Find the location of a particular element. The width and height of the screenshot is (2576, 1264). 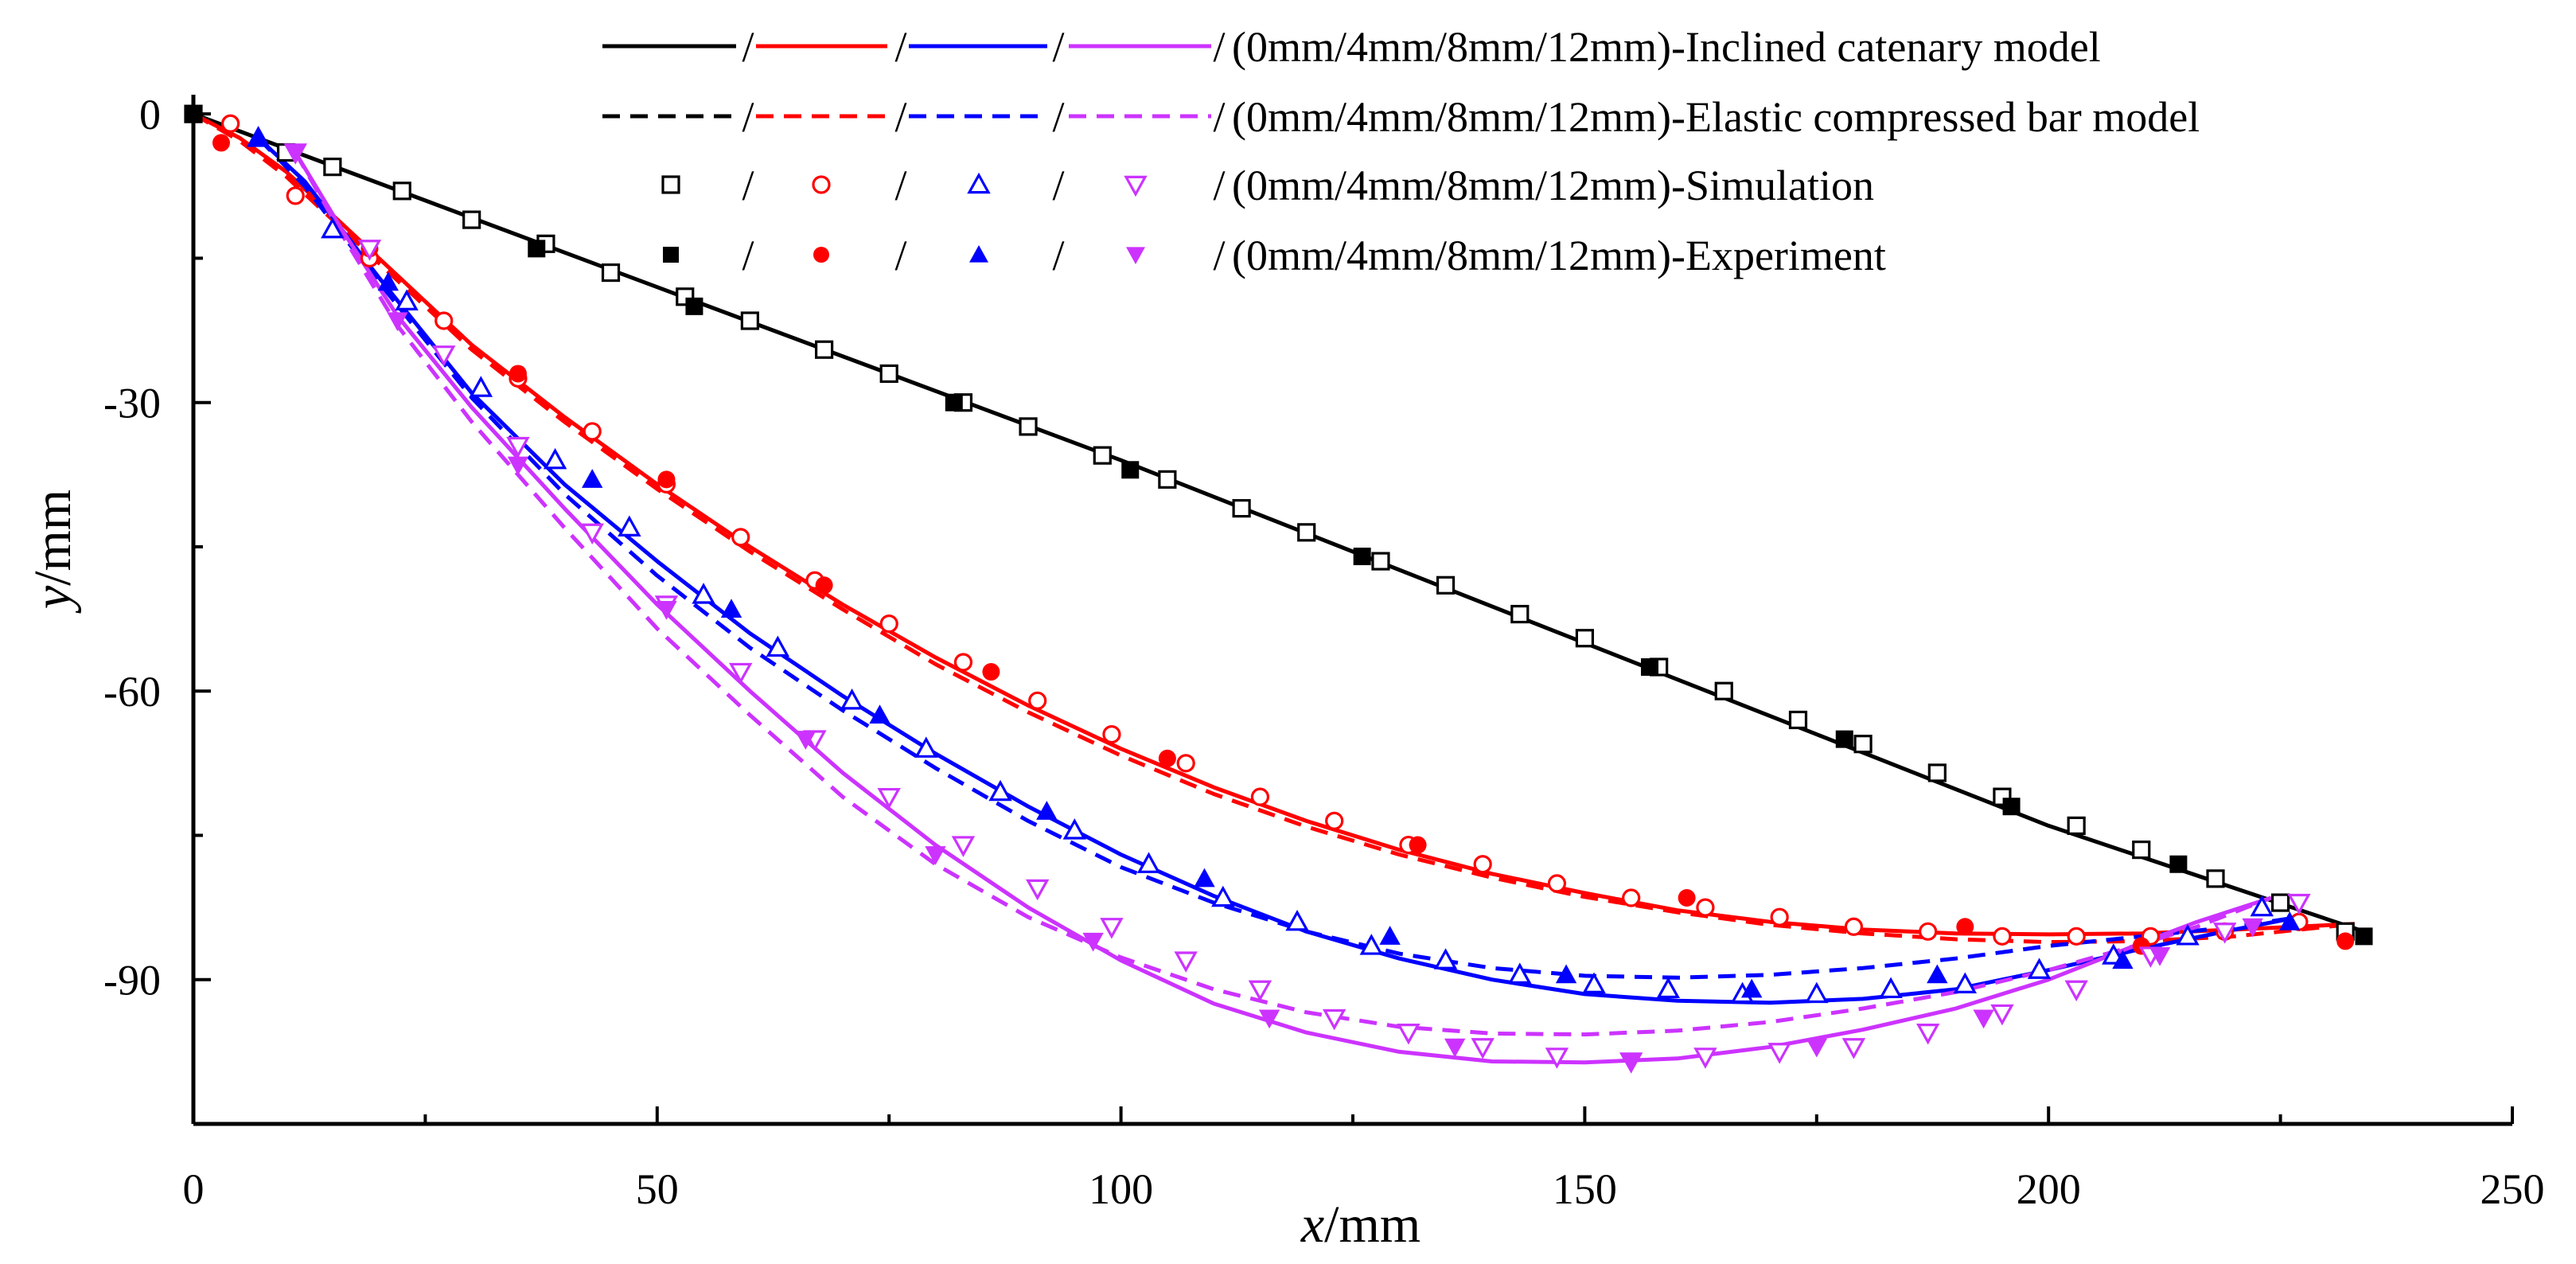

x-axis-var: x is located at coordinates (1312, 1225).